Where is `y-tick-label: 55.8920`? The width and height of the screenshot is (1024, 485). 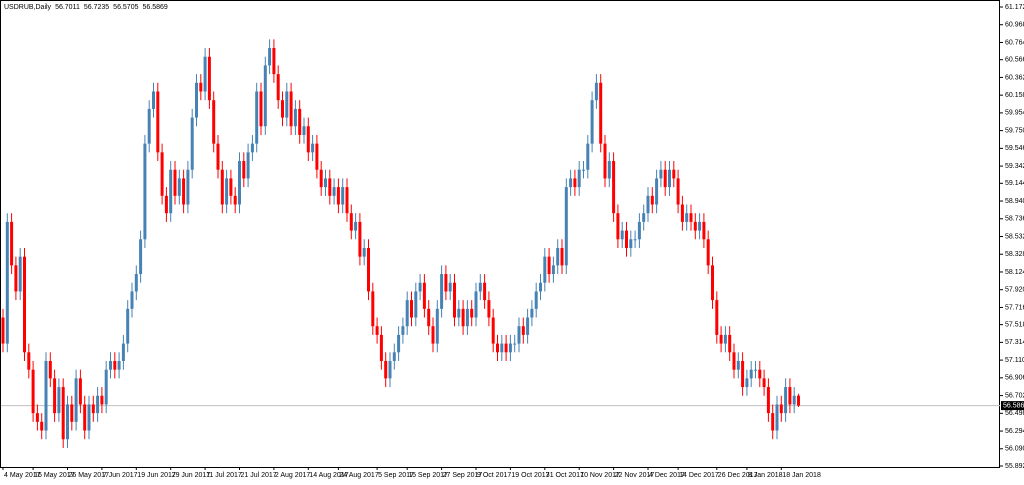
y-tick-label: 55.8920 is located at coordinates (1014, 466).